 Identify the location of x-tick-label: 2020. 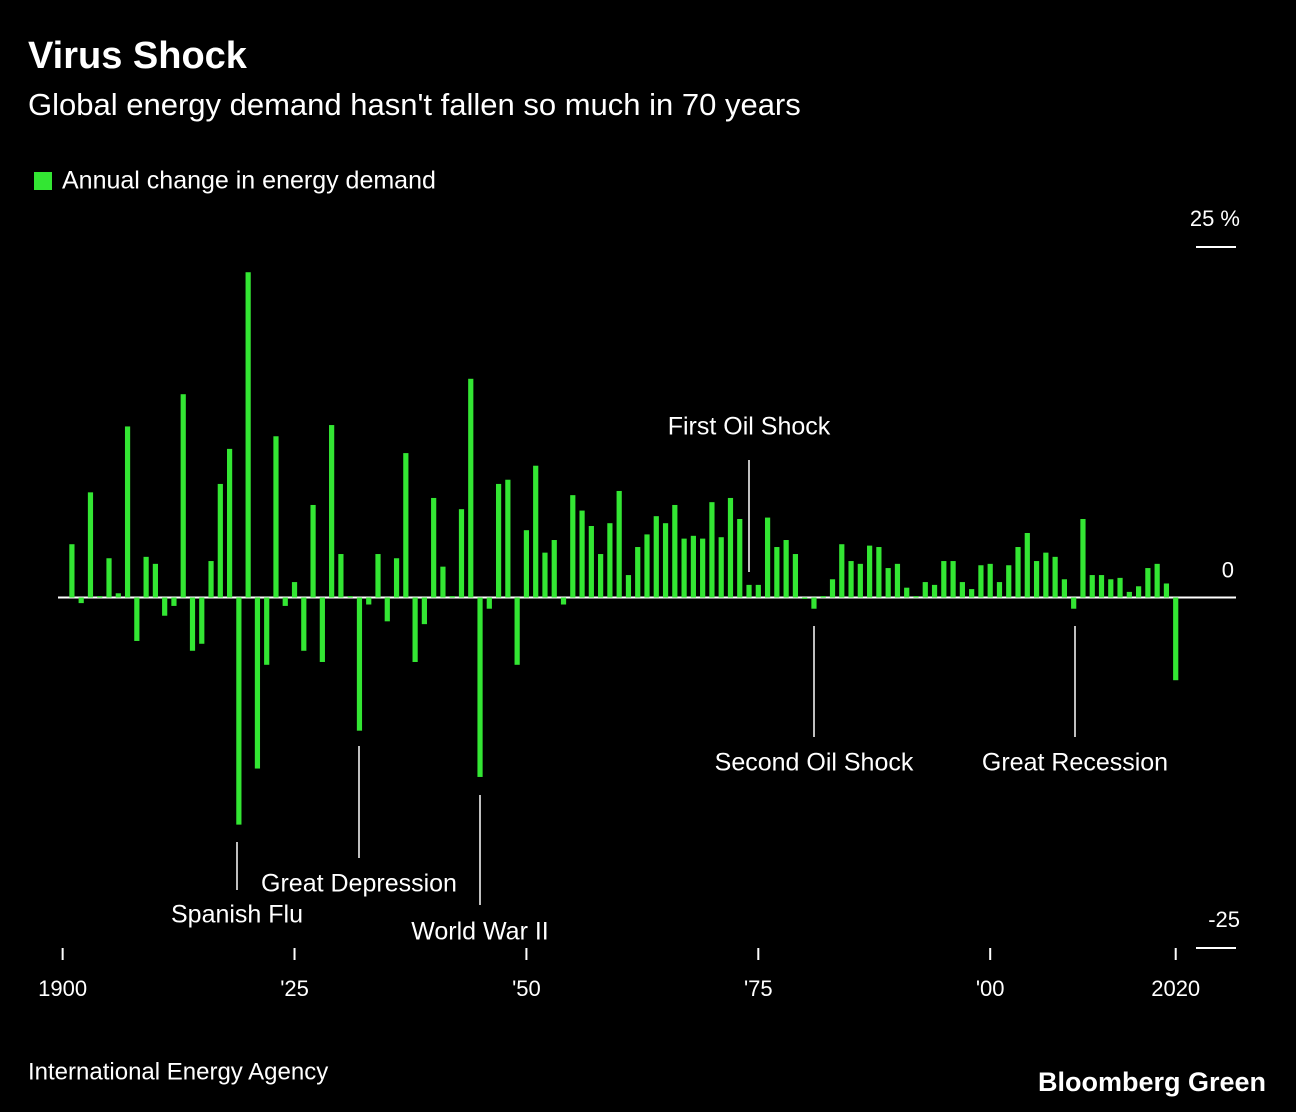
(1175, 988).